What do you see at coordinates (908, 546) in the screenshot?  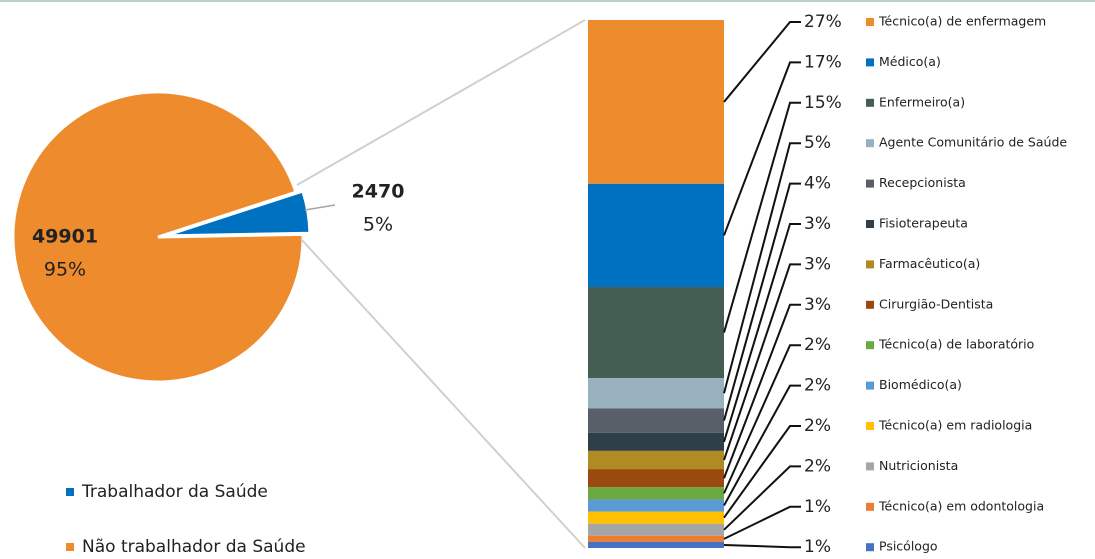 I see `legend-label: Psicólogo` at bounding box center [908, 546].